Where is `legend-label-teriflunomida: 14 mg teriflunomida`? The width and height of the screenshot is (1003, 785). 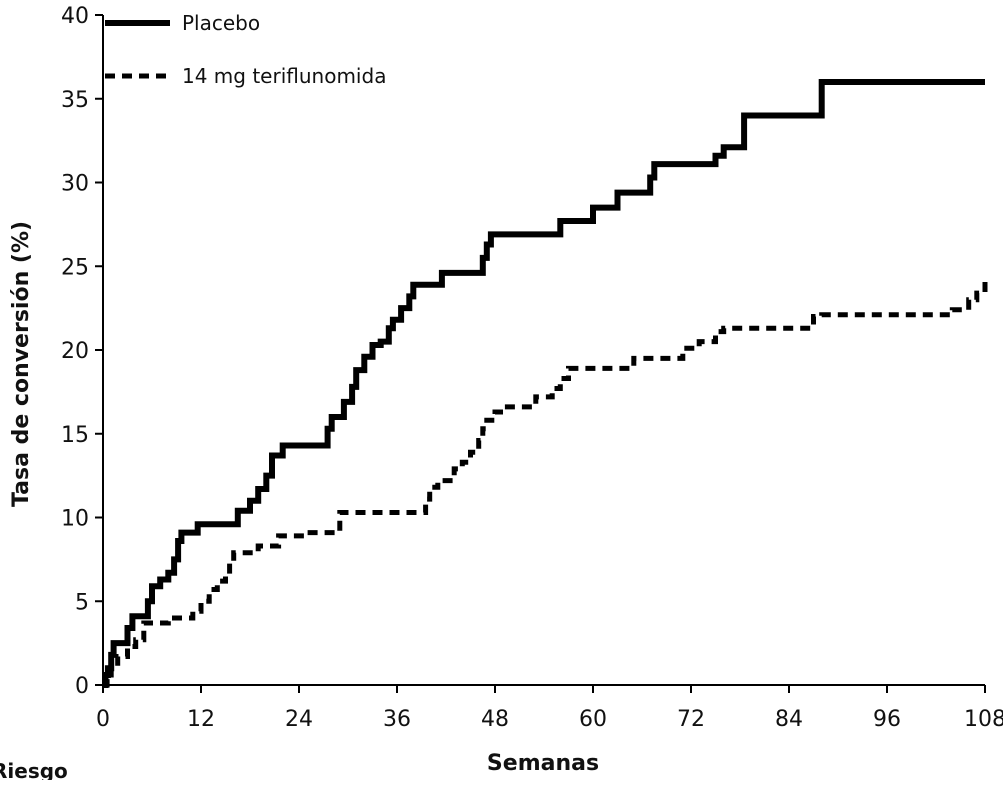 legend-label-teriflunomida: 14 mg teriflunomida is located at coordinates (284, 76).